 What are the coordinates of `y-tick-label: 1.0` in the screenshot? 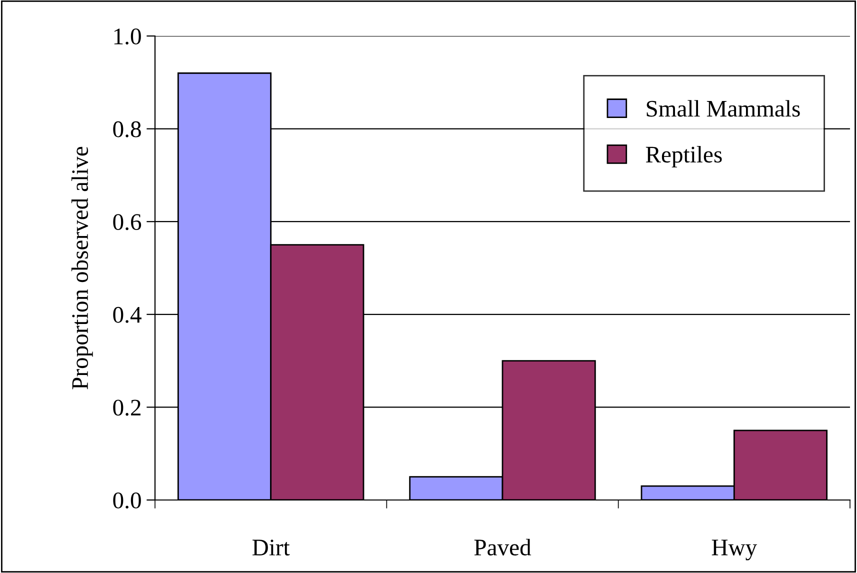 It's located at (127, 36).